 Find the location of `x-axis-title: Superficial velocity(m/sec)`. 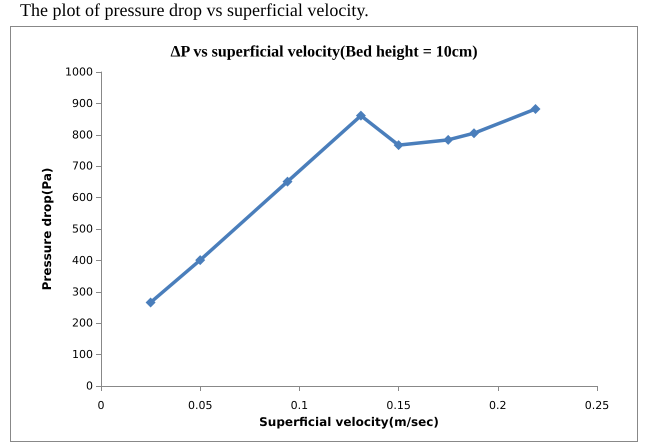

x-axis-title: Superficial velocity(m/sec) is located at coordinates (349, 421).